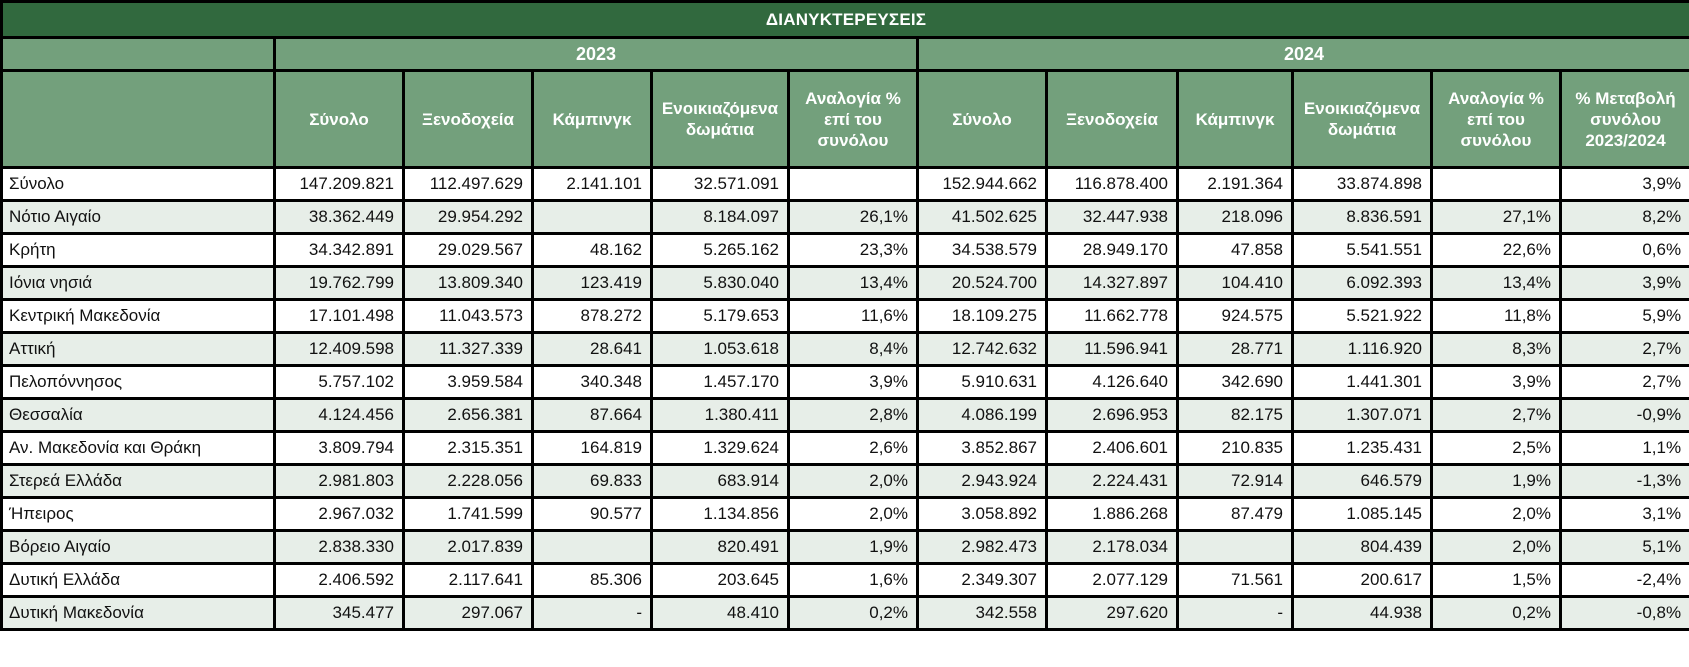  What do you see at coordinates (1623, 119) in the screenshot?
I see `col-change: % Μεταβολή συνόλου 2023/2024` at bounding box center [1623, 119].